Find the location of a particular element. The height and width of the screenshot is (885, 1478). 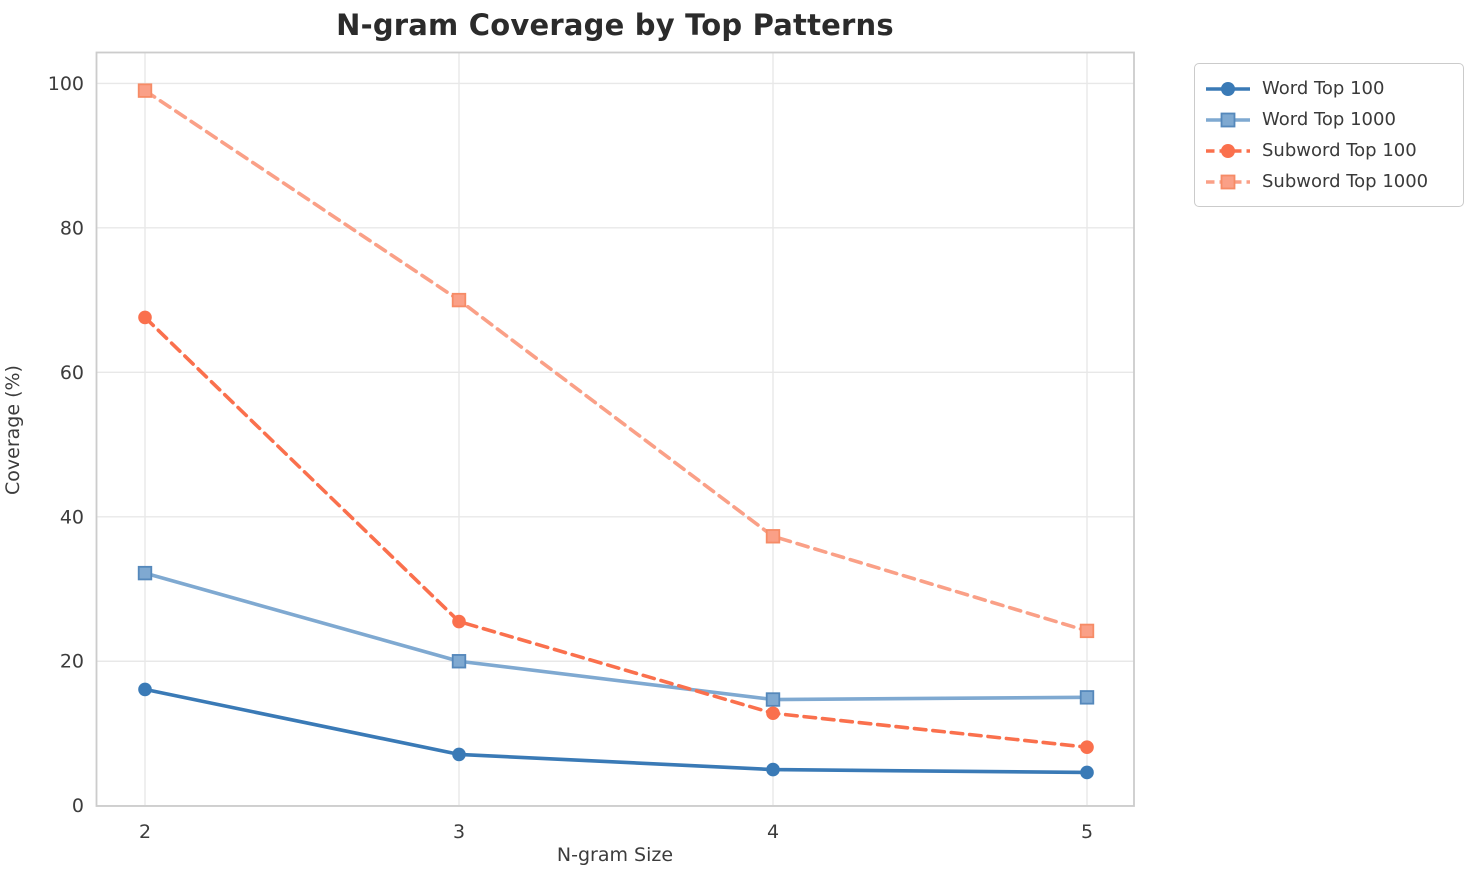

chart-title: N-gram Coverage by Top Patterns is located at coordinates (615, 25).